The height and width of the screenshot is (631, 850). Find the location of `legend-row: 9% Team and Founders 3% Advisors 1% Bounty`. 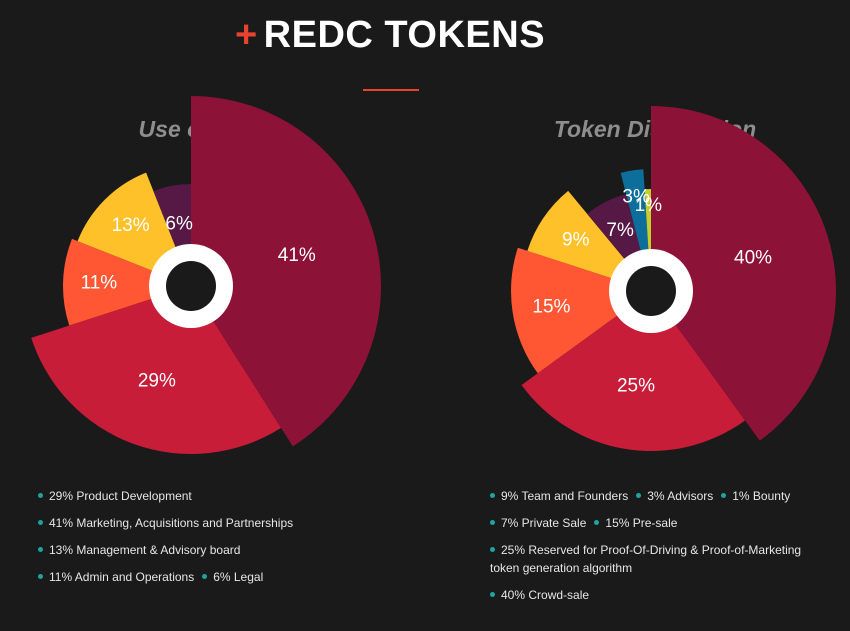

legend-row: 9% Team and Founders 3% Advisors 1% Bounty is located at coordinates (655, 496).